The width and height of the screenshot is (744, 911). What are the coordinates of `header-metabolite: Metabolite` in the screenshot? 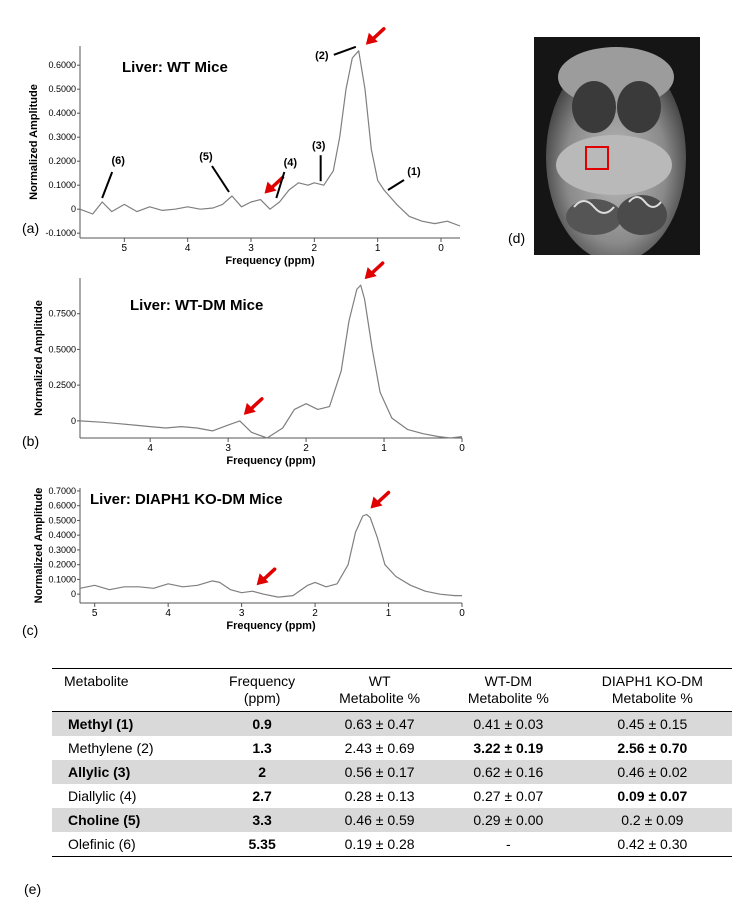 It's located at (96, 681).